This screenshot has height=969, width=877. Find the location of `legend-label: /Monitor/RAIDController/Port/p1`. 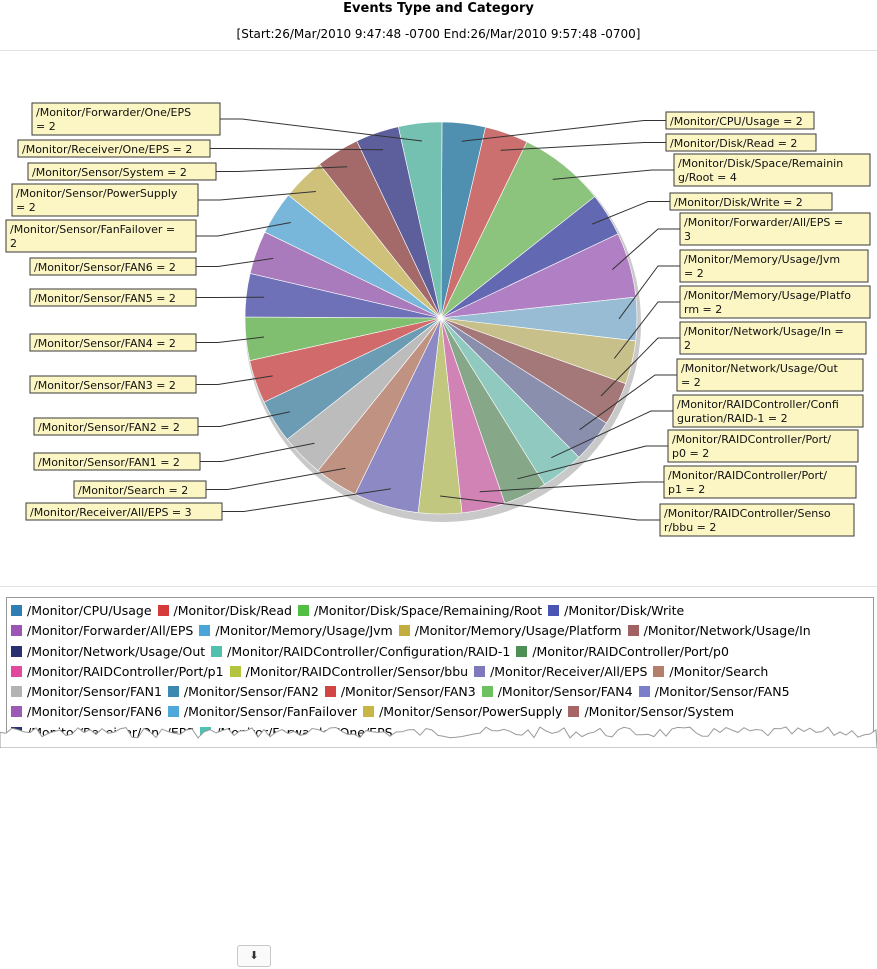

legend-label: /Monitor/RAIDController/Port/p1 is located at coordinates (125, 671).